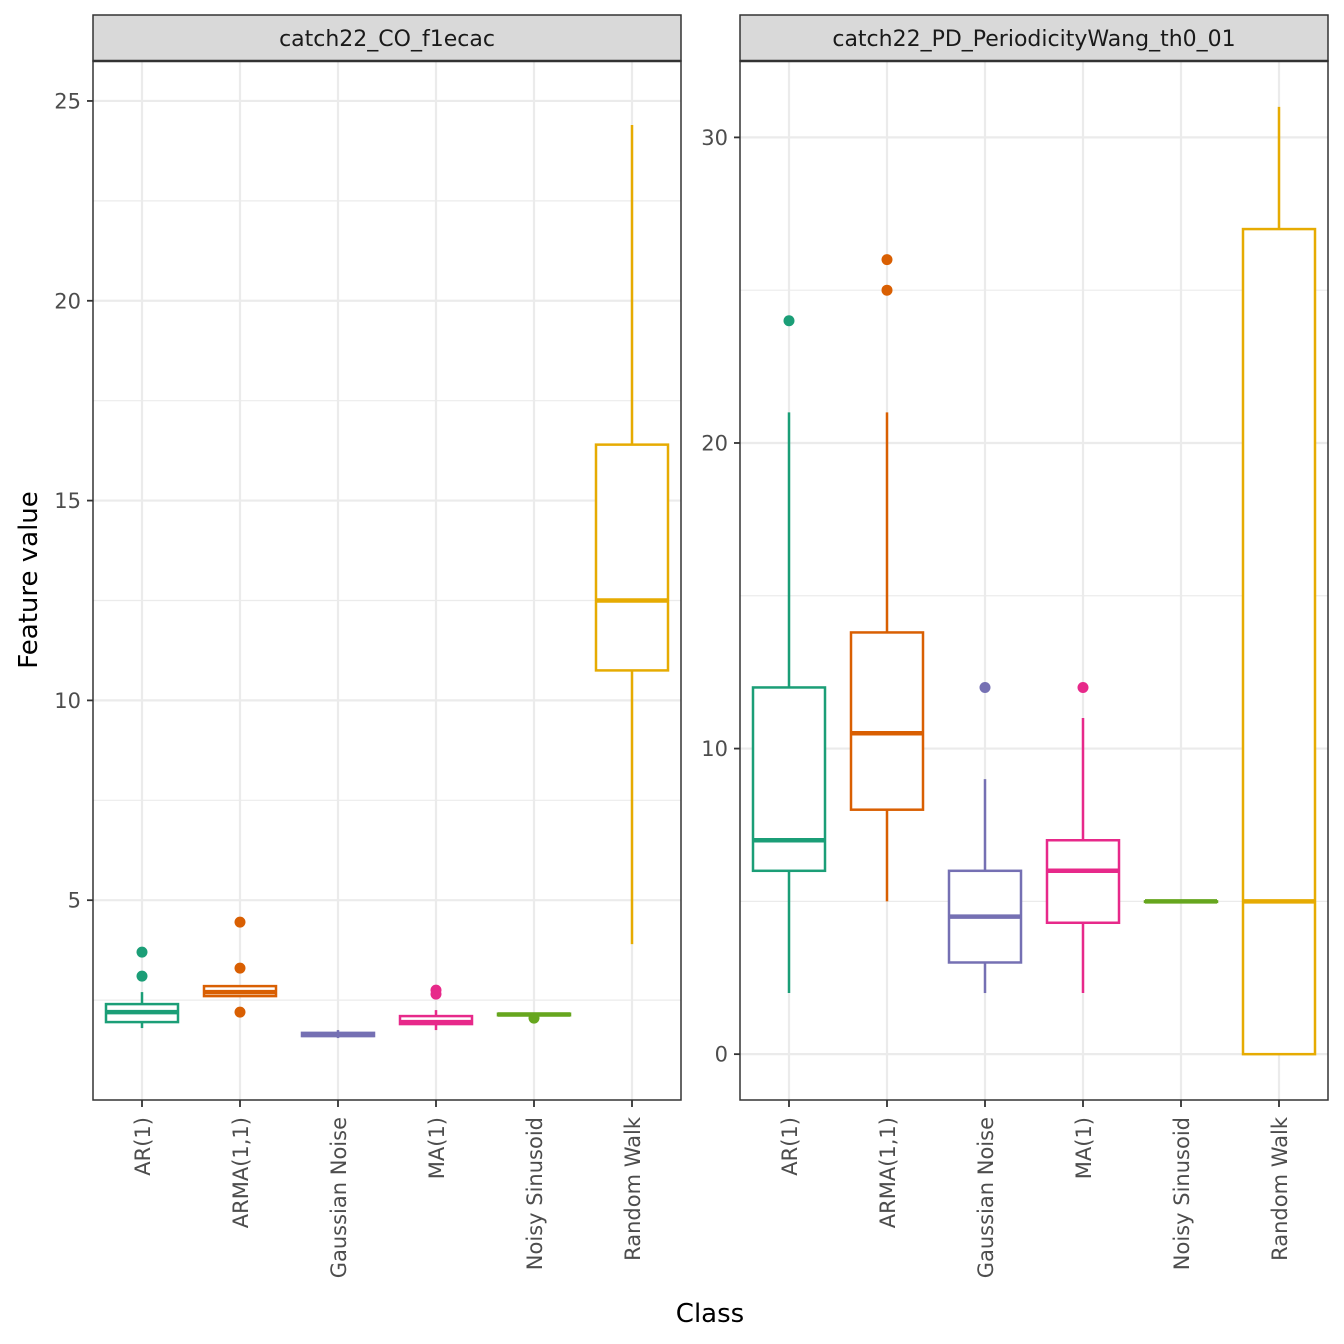 Image resolution: width=1344 pixels, height=1344 pixels. I want to click on x-axis-title: Class, so click(710, 1314).